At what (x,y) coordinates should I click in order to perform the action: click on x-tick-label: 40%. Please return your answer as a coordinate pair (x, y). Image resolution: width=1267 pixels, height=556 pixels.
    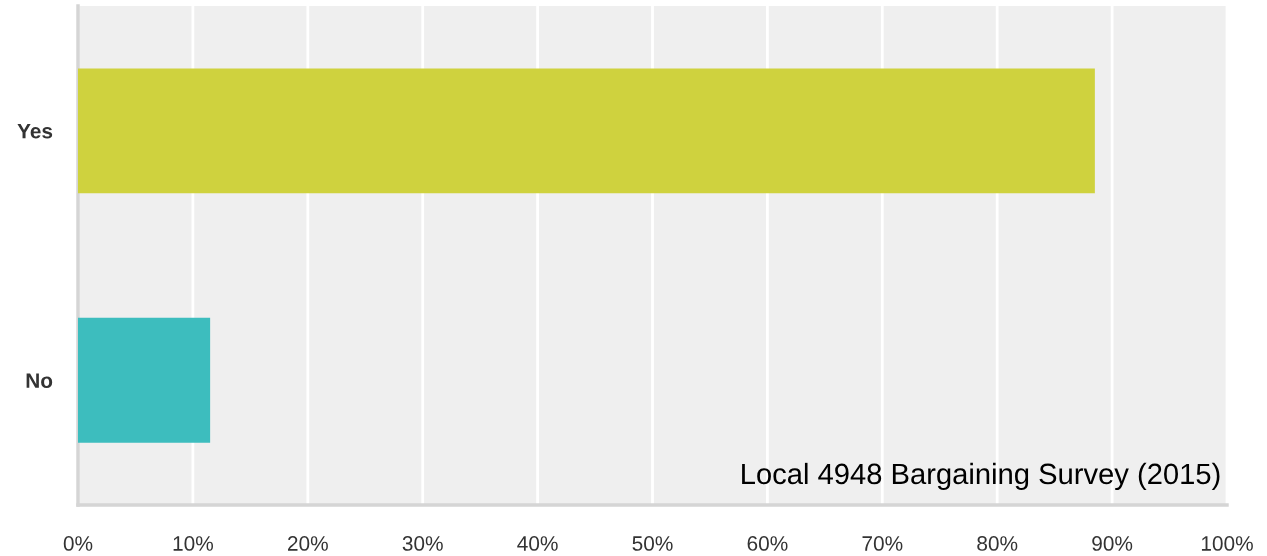
    Looking at the image, I should click on (537, 543).